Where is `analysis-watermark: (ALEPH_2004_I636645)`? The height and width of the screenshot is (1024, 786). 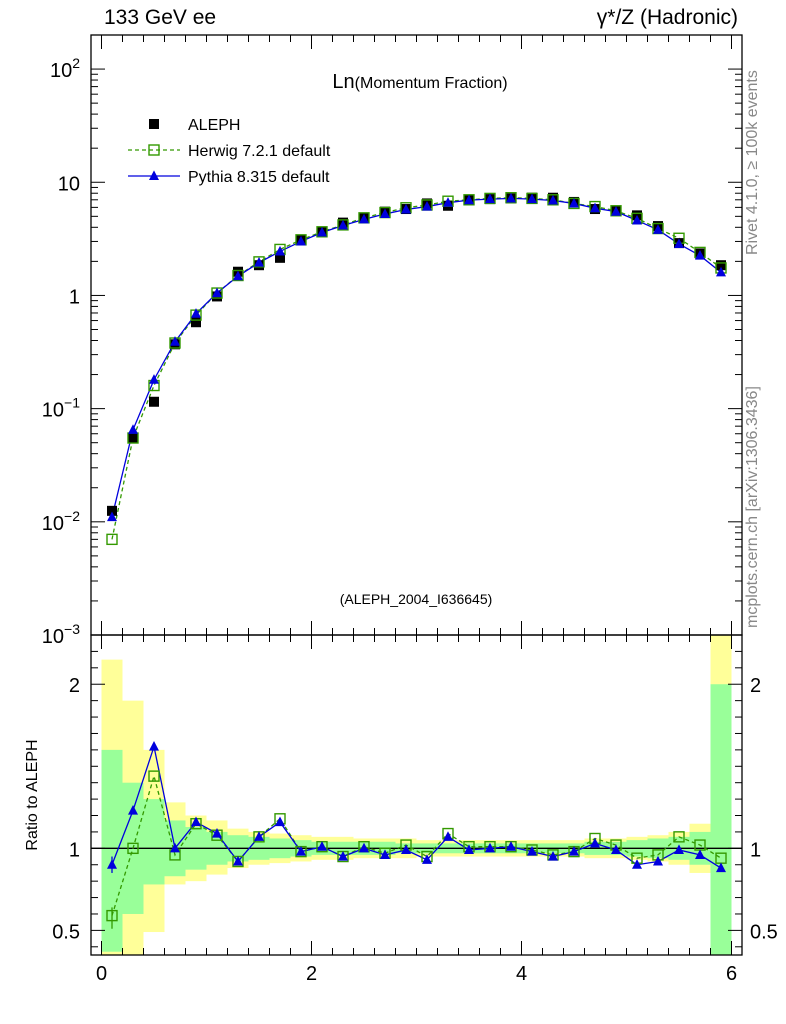
analysis-watermark: (ALEPH_2004_I636645) is located at coordinates (416, 599).